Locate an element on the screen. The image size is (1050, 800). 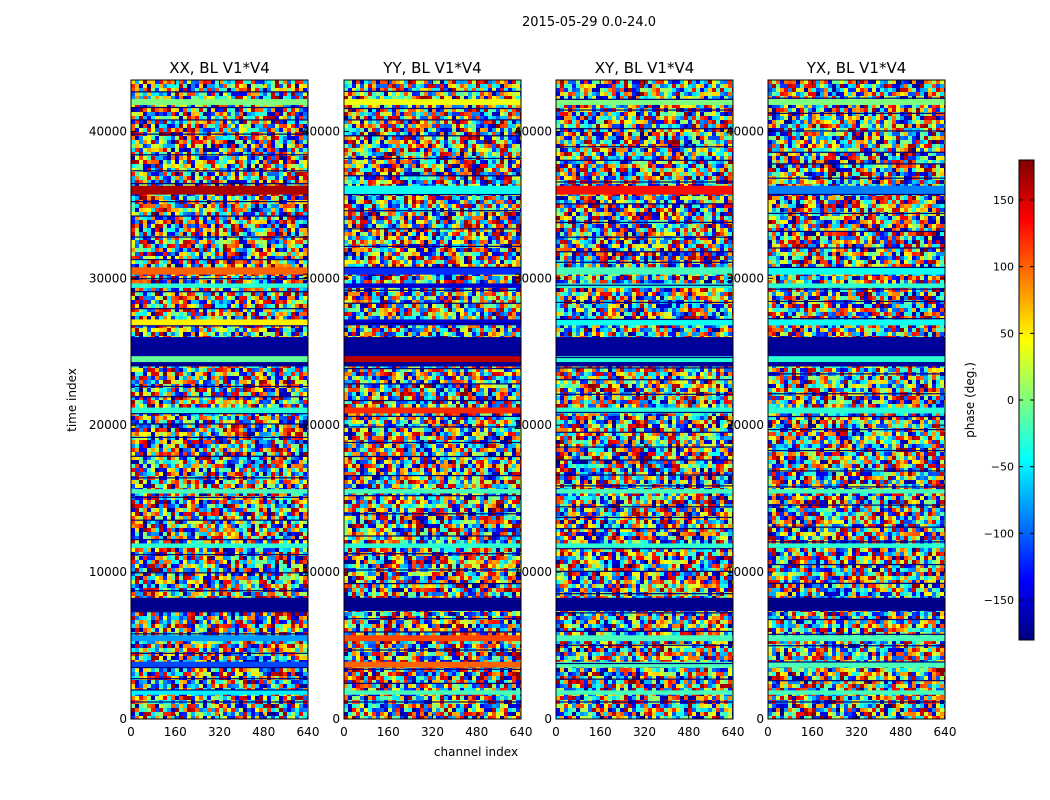
x-tick-label: 640 is located at coordinates (308, 732).